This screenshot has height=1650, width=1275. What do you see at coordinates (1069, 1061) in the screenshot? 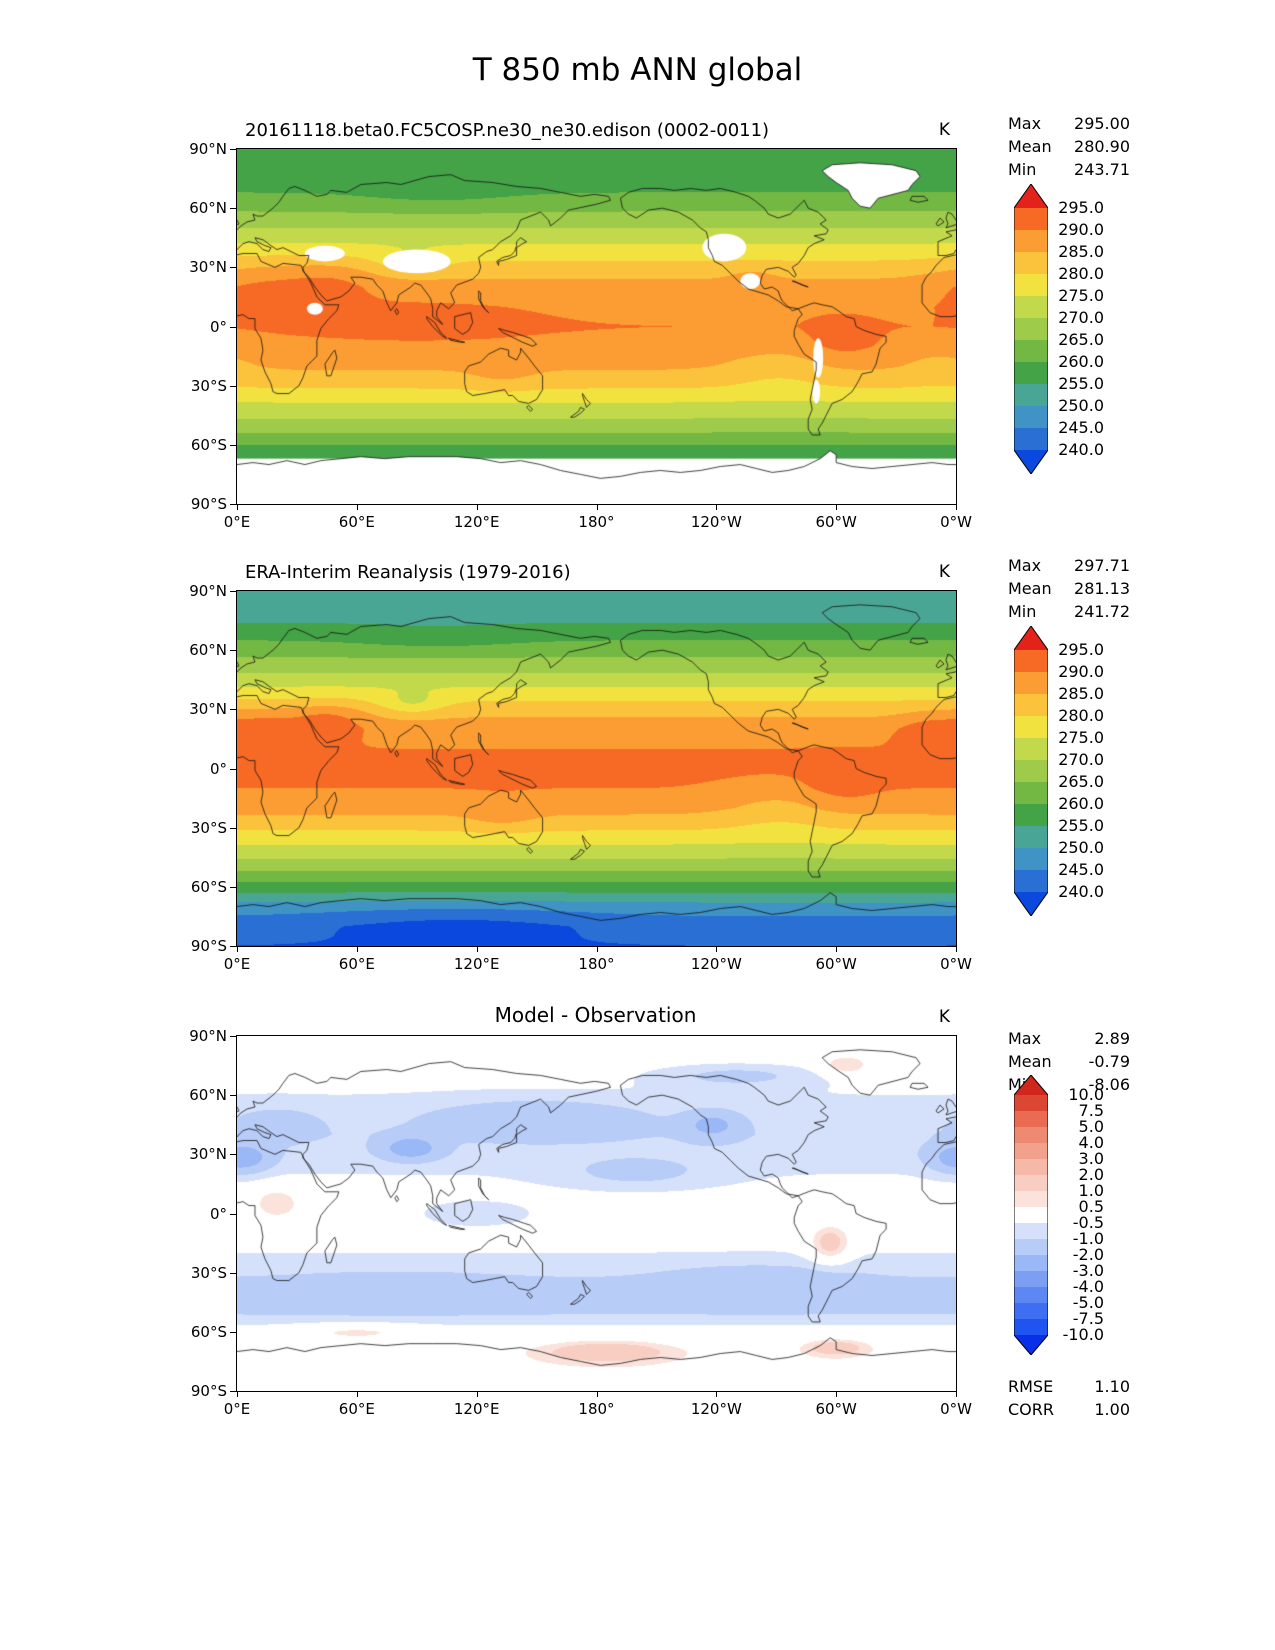
I see `panel-diff-stats: Max 2.89 Mean -0.79 Min -8.06` at bounding box center [1069, 1061].